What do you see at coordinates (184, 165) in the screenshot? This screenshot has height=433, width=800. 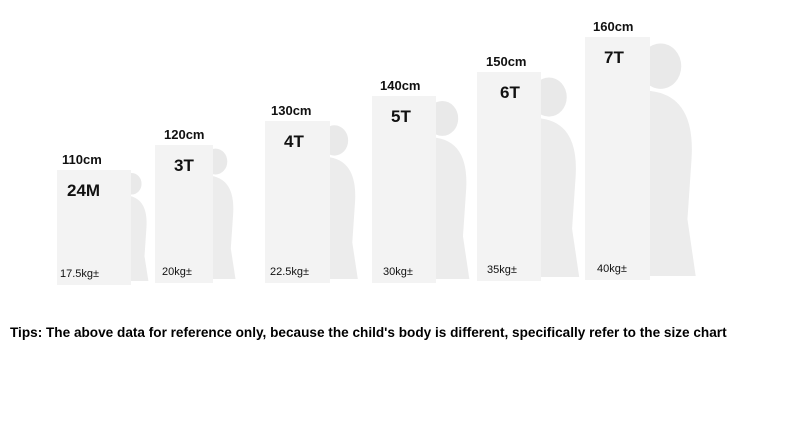 I see `size-label: 3T` at bounding box center [184, 165].